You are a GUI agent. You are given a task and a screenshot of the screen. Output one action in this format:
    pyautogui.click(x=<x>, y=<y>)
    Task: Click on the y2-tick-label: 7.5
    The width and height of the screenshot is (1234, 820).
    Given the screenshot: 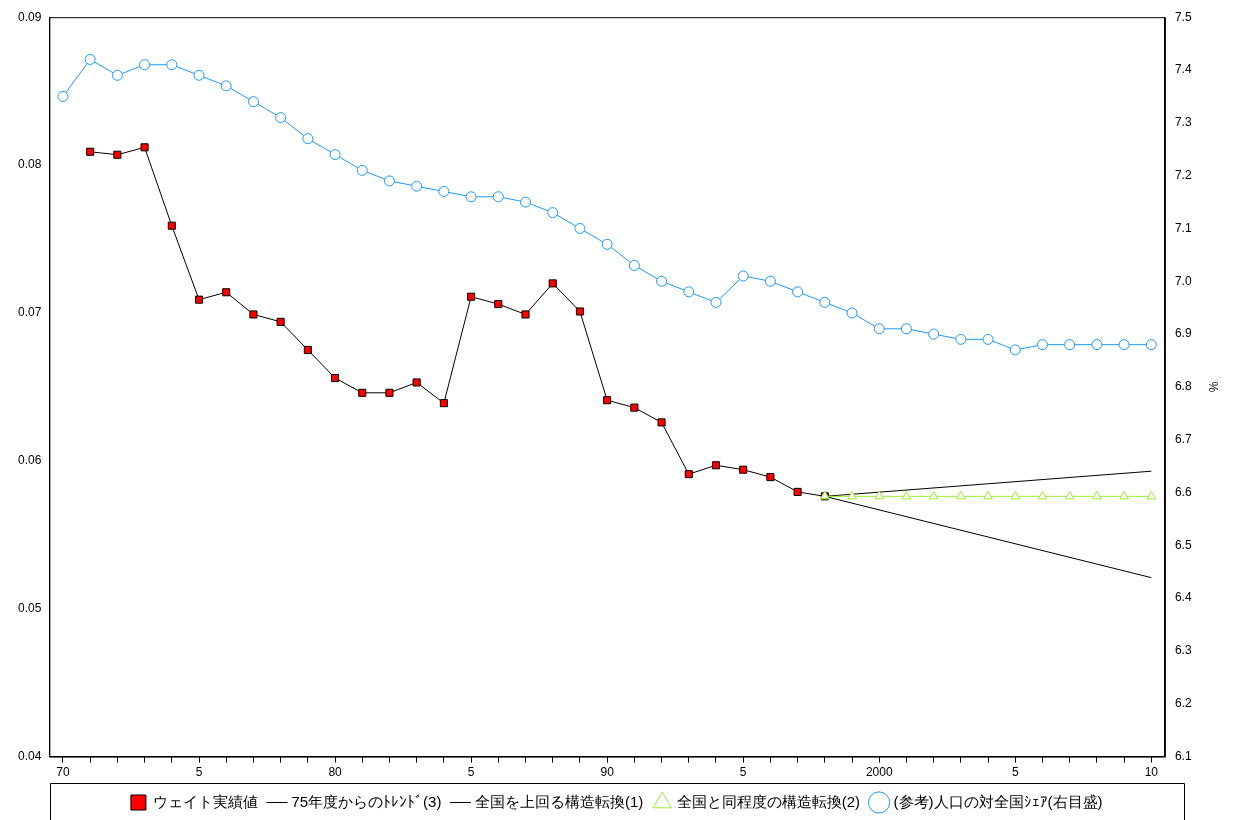 What is the action you would take?
    pyautogui.click(x=1183, y=16)
    